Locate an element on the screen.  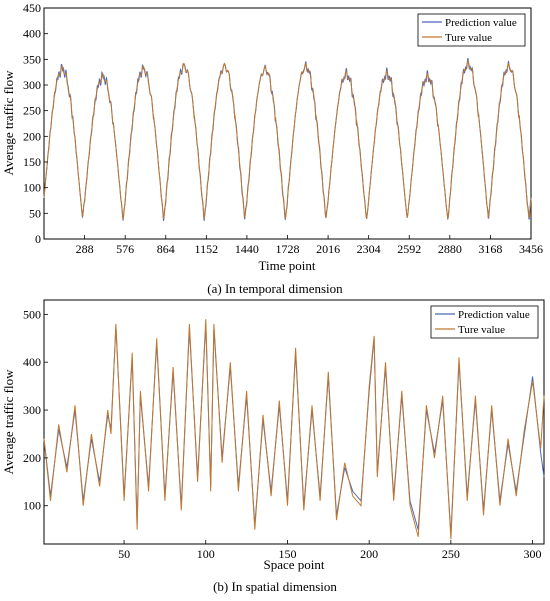
x-axis-label: Space point is located at coordinates (293, 564).